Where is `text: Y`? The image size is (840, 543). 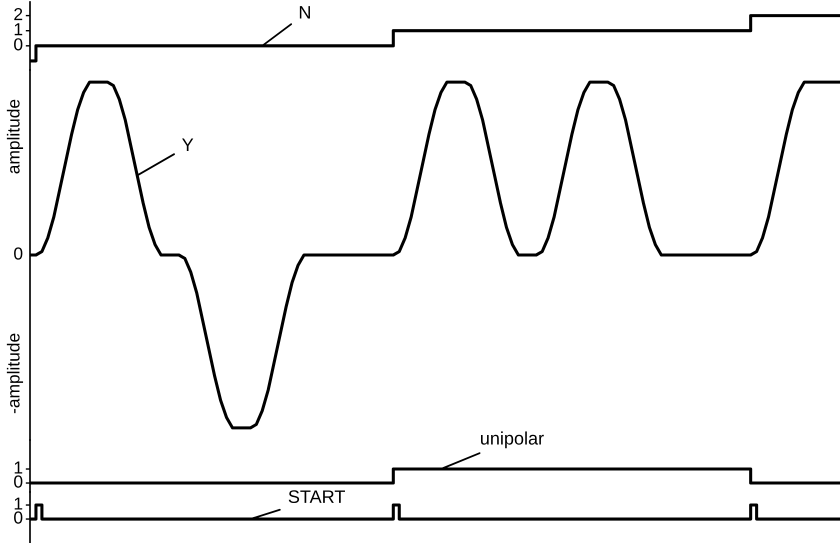 text: Y is located at coordinates (188, 144).